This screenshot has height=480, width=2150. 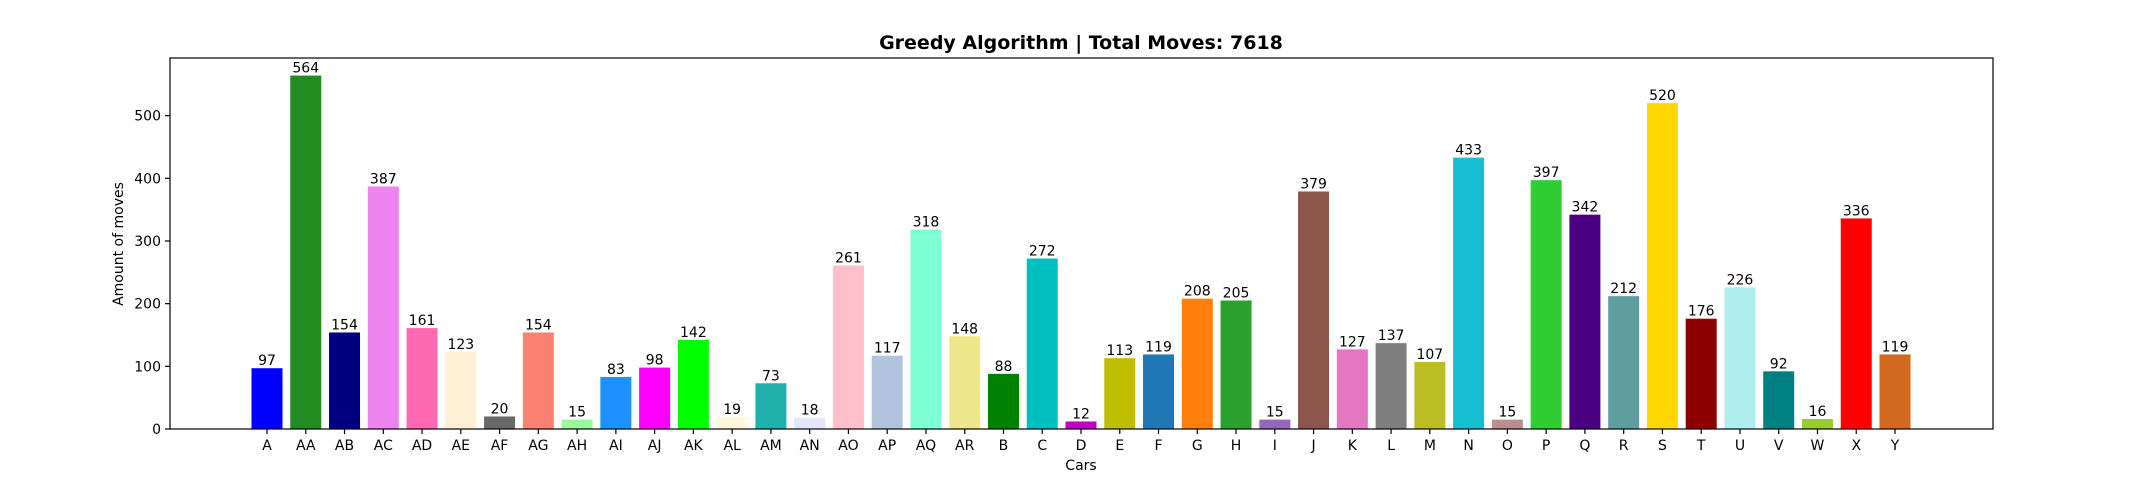 I want to click on y-tick-label-100: 100, so click(x=147, y=367).